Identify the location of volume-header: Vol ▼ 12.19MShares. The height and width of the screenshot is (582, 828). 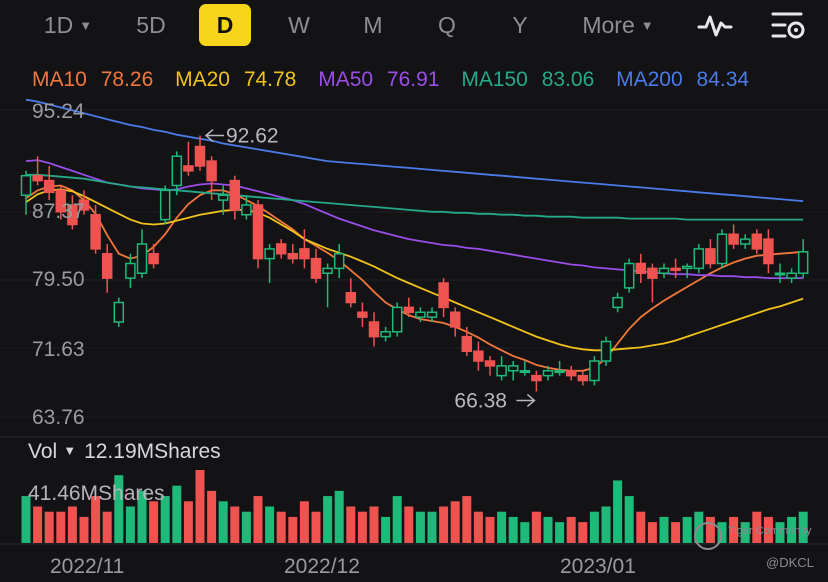
(124, 452).